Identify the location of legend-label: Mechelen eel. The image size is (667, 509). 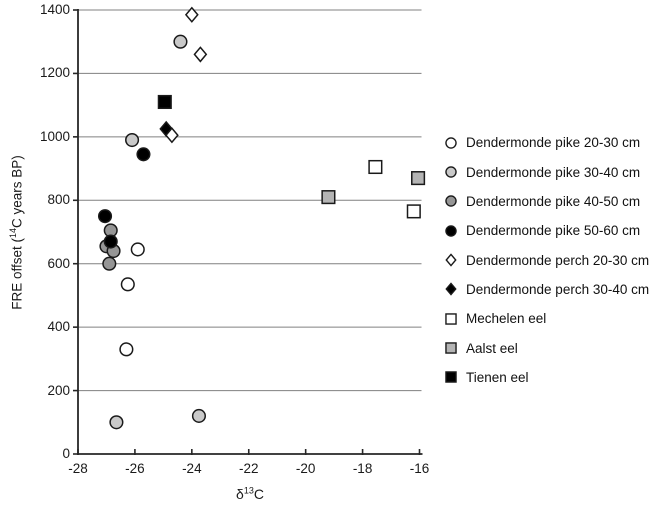
(506, 319).